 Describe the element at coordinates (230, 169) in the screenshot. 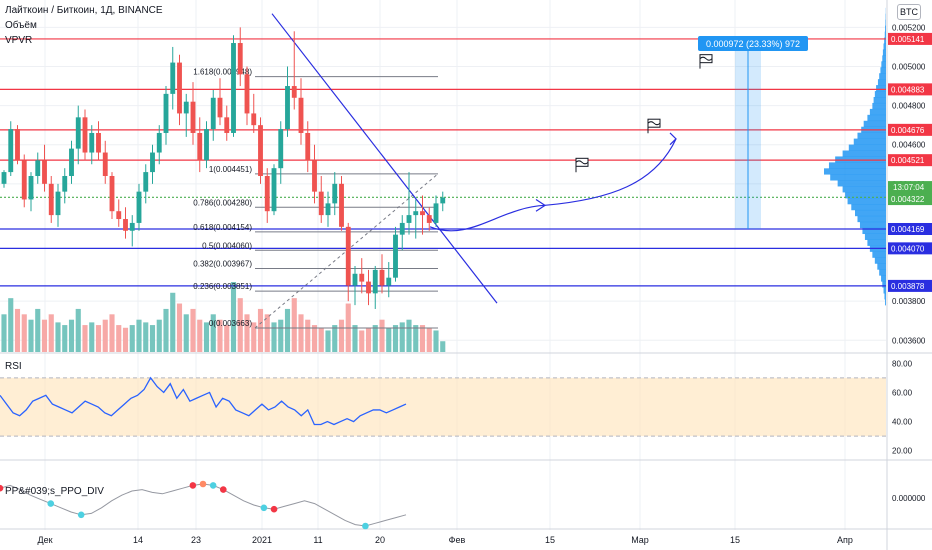

I see `fib-level-label: 1(0.004451)` at that location.